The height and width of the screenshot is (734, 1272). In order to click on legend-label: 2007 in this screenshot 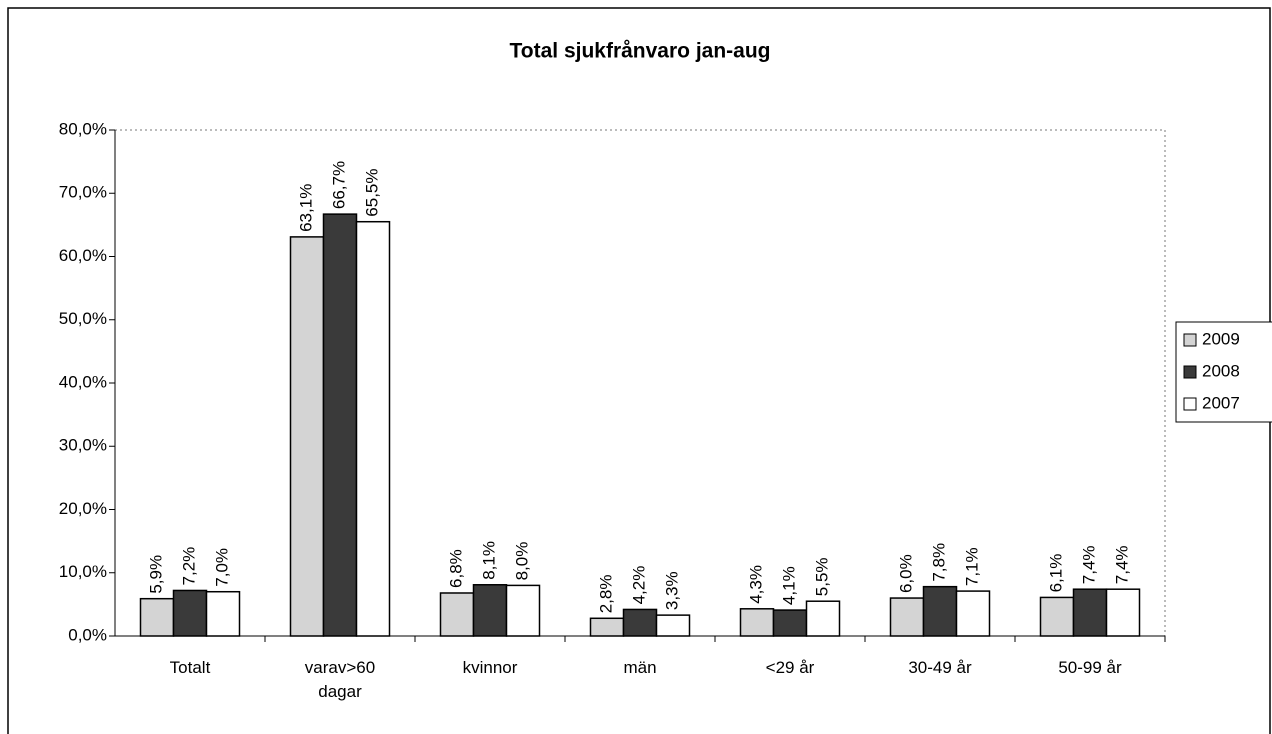, I will do `click(1221, 402)`.